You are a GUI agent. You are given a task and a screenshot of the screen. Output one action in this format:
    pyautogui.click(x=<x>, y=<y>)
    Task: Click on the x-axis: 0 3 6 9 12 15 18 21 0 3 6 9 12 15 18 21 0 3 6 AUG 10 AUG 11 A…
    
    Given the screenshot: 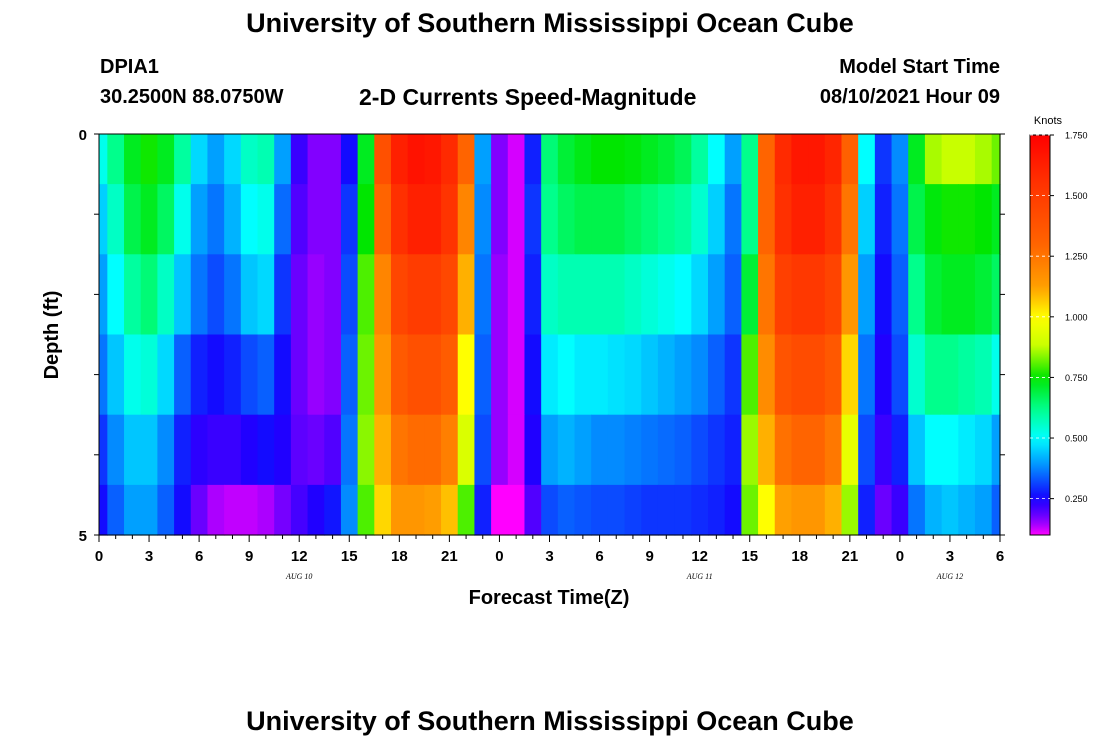 What is the action you would take?
    pyautogui.click(x=549, y=558)
    